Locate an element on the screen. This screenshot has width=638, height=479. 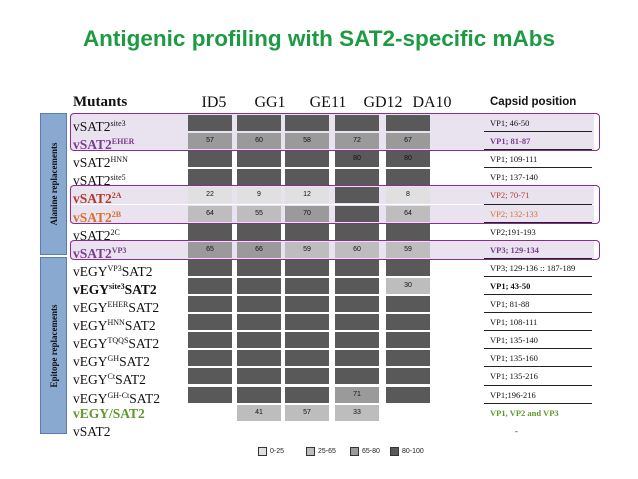
mutant-superscript: TQQS is located at coordinates (118, 341).